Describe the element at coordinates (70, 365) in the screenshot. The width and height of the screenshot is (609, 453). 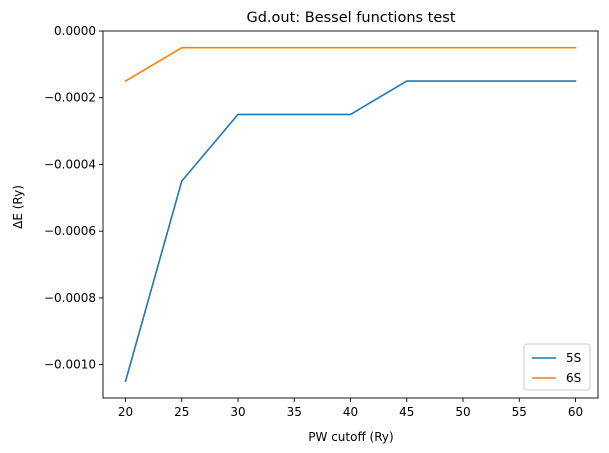
I see `y-tick-label: −0.0010` at that location.